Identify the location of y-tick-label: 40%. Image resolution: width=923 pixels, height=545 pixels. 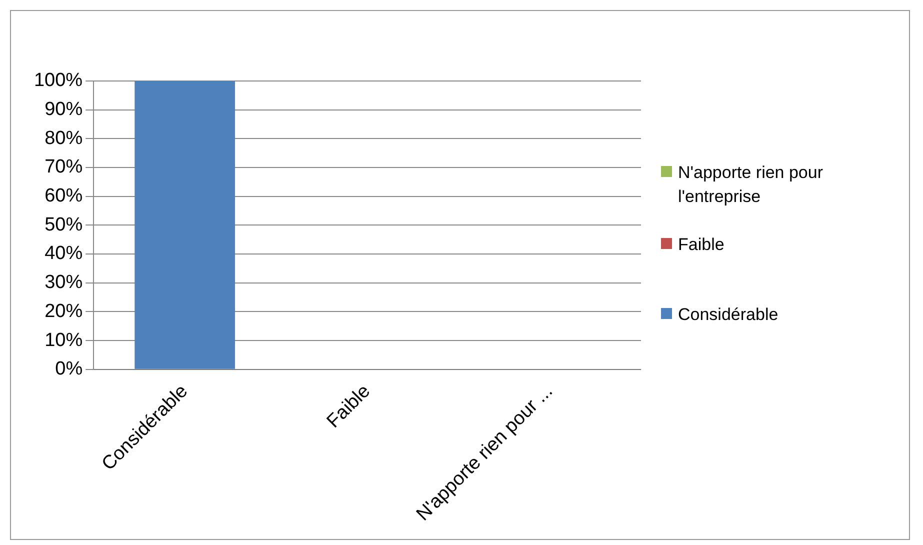
(63, 253).